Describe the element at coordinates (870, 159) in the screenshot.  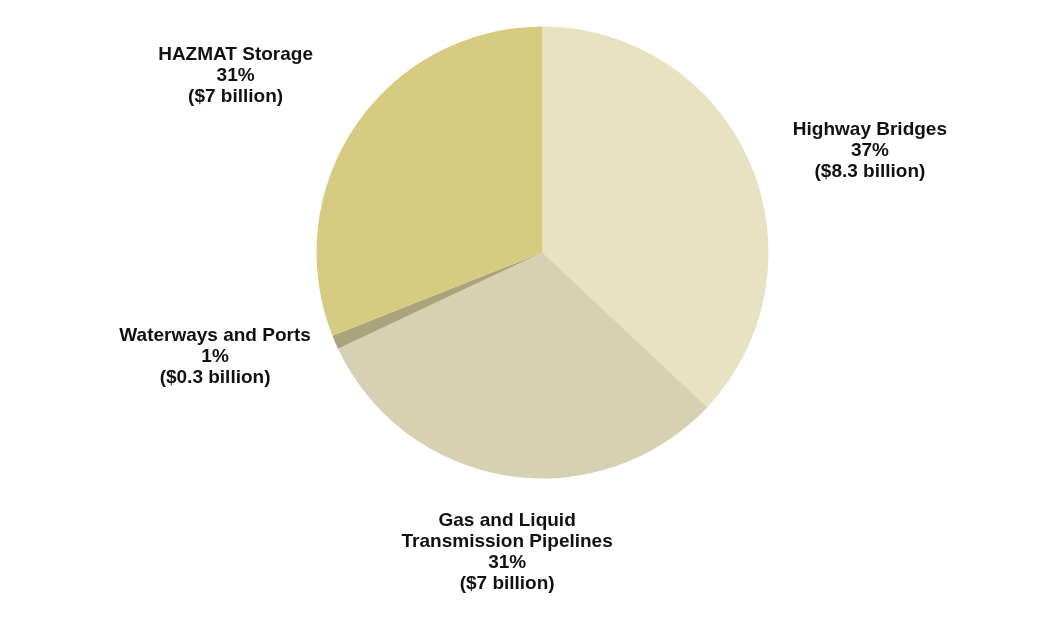
I see `data-label: 37% ($8.3 billion)` at that location.